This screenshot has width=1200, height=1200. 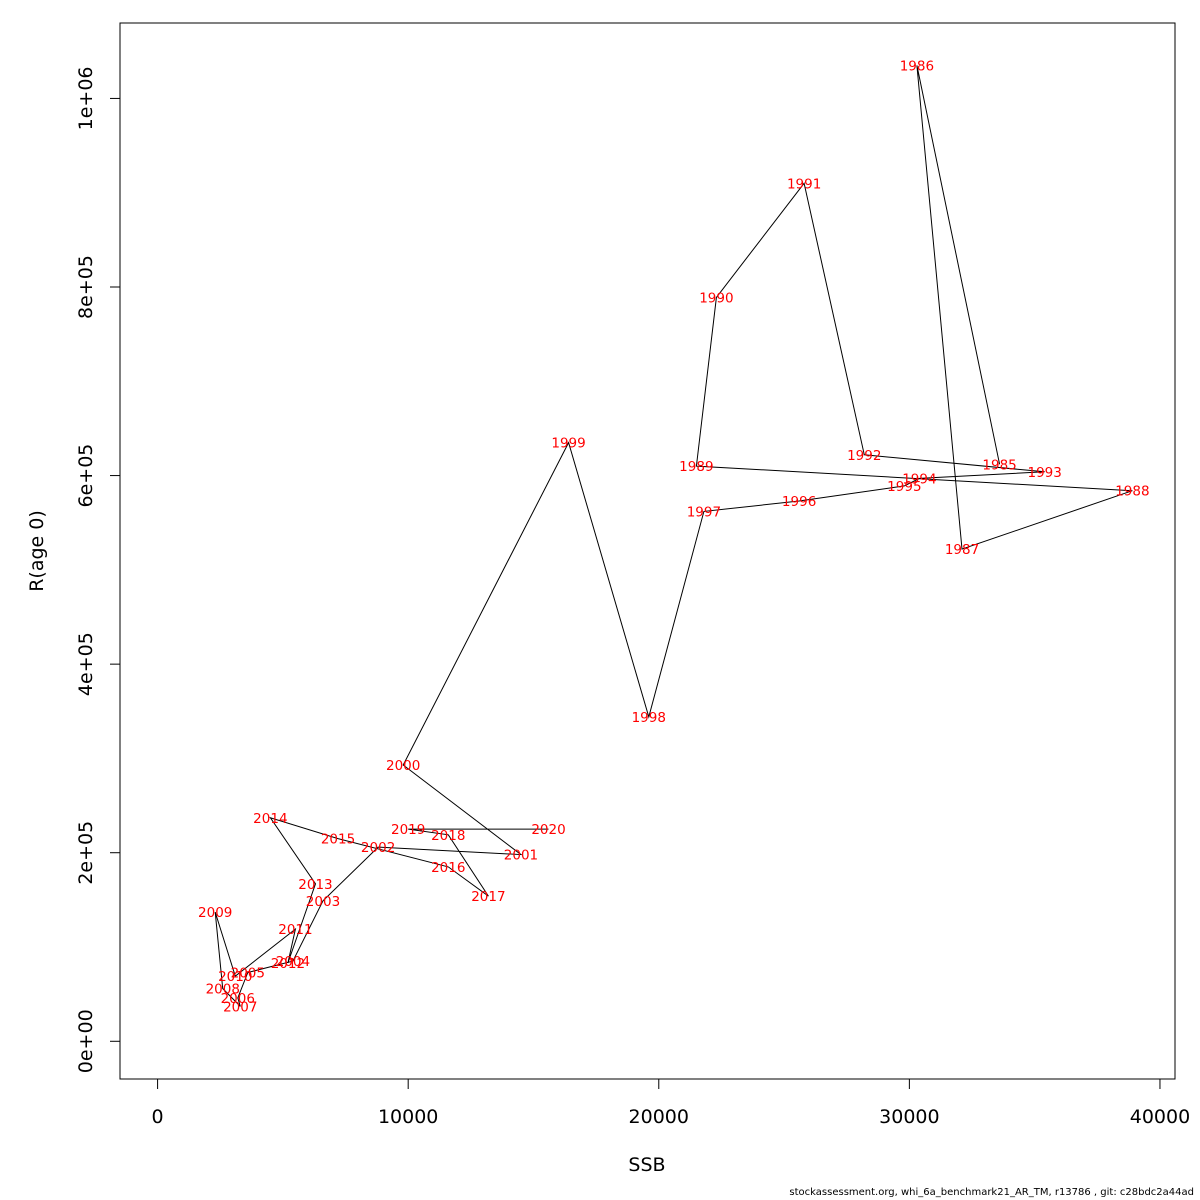 What do you see at coordinates (917, 66) in the screenshot?
I see `point-label-1986: 1986` at bounding box center [917, 66].